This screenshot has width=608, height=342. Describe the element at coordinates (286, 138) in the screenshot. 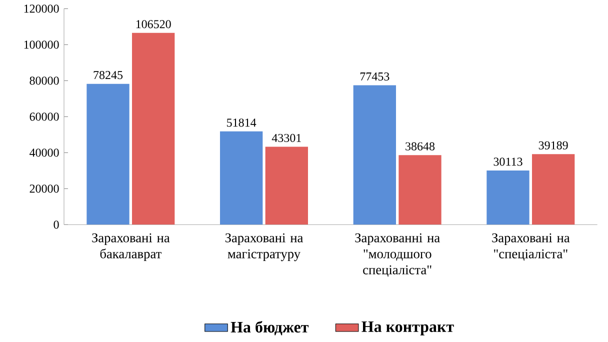

I see `data-label: 43301` at that location.